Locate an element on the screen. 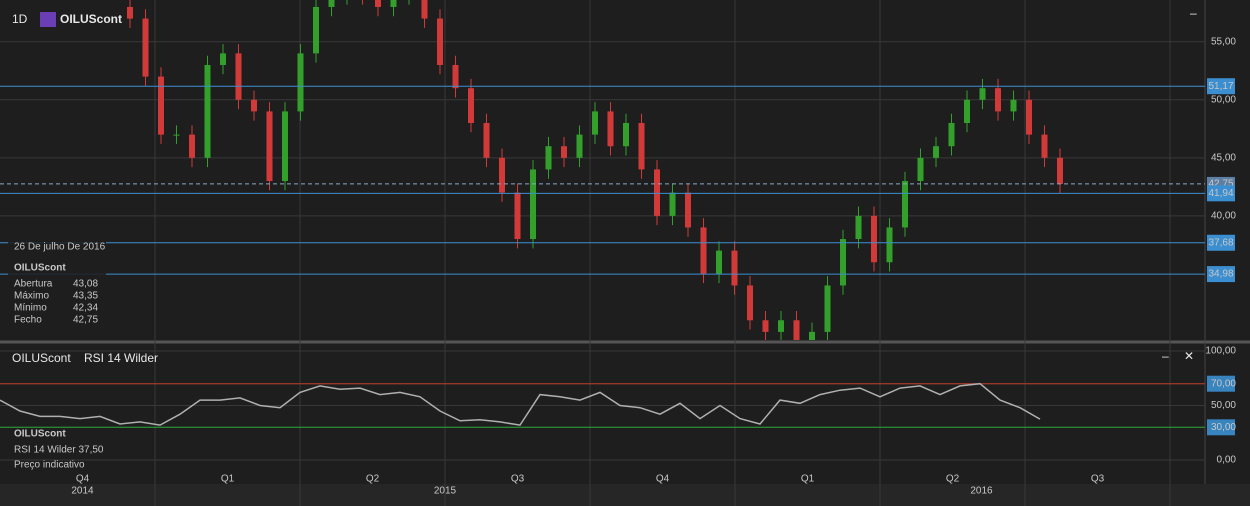  y-tick-label: 45,00 is located at coordinates (1223, 157).